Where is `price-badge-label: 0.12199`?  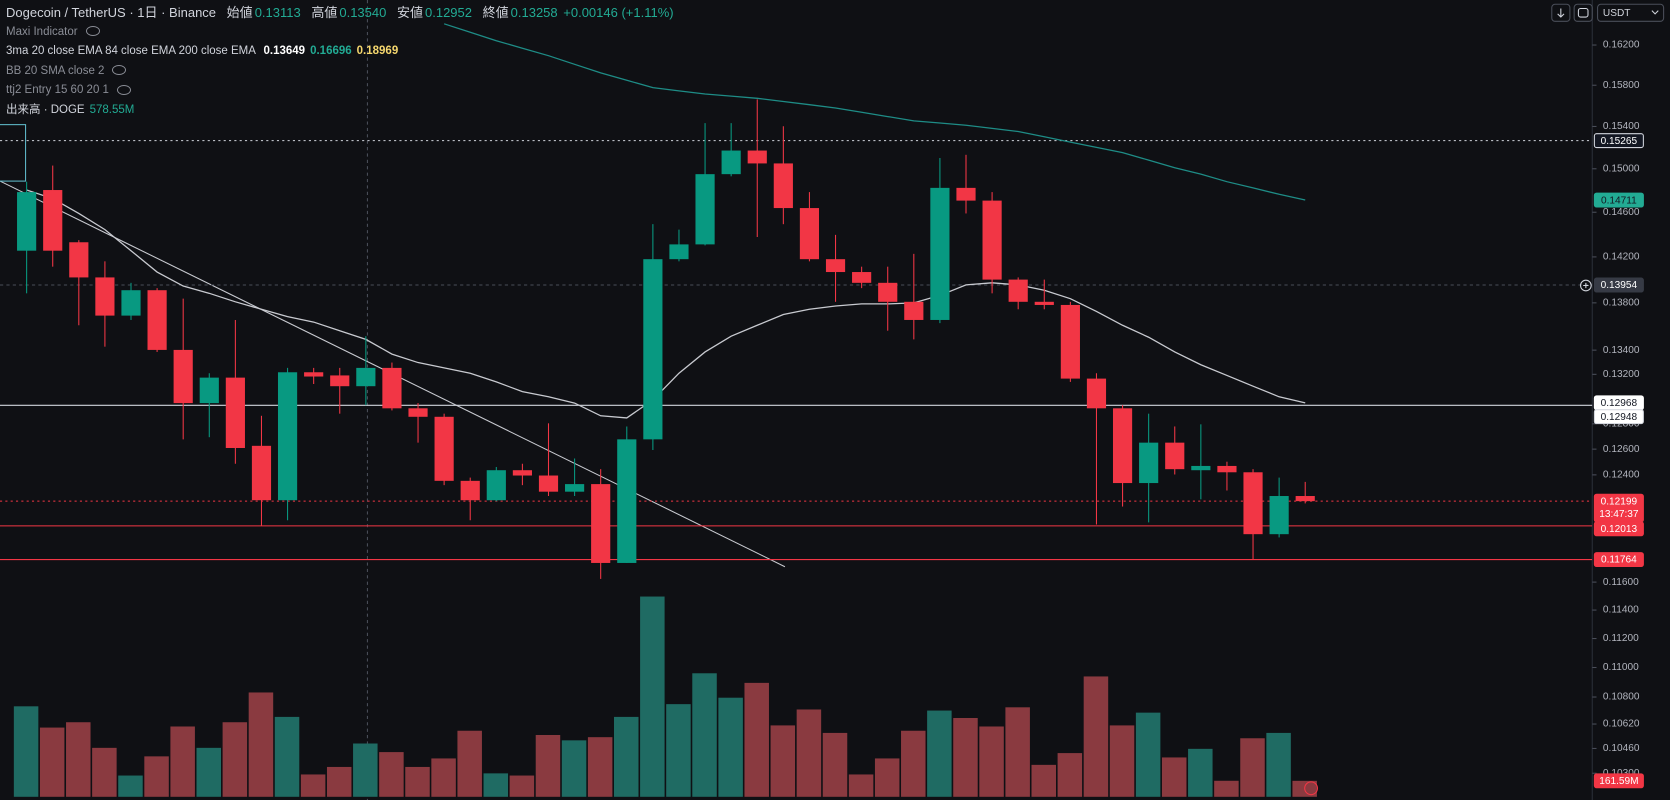
price-badge-label: 0.12199 is located at coordinates (1619, 501).